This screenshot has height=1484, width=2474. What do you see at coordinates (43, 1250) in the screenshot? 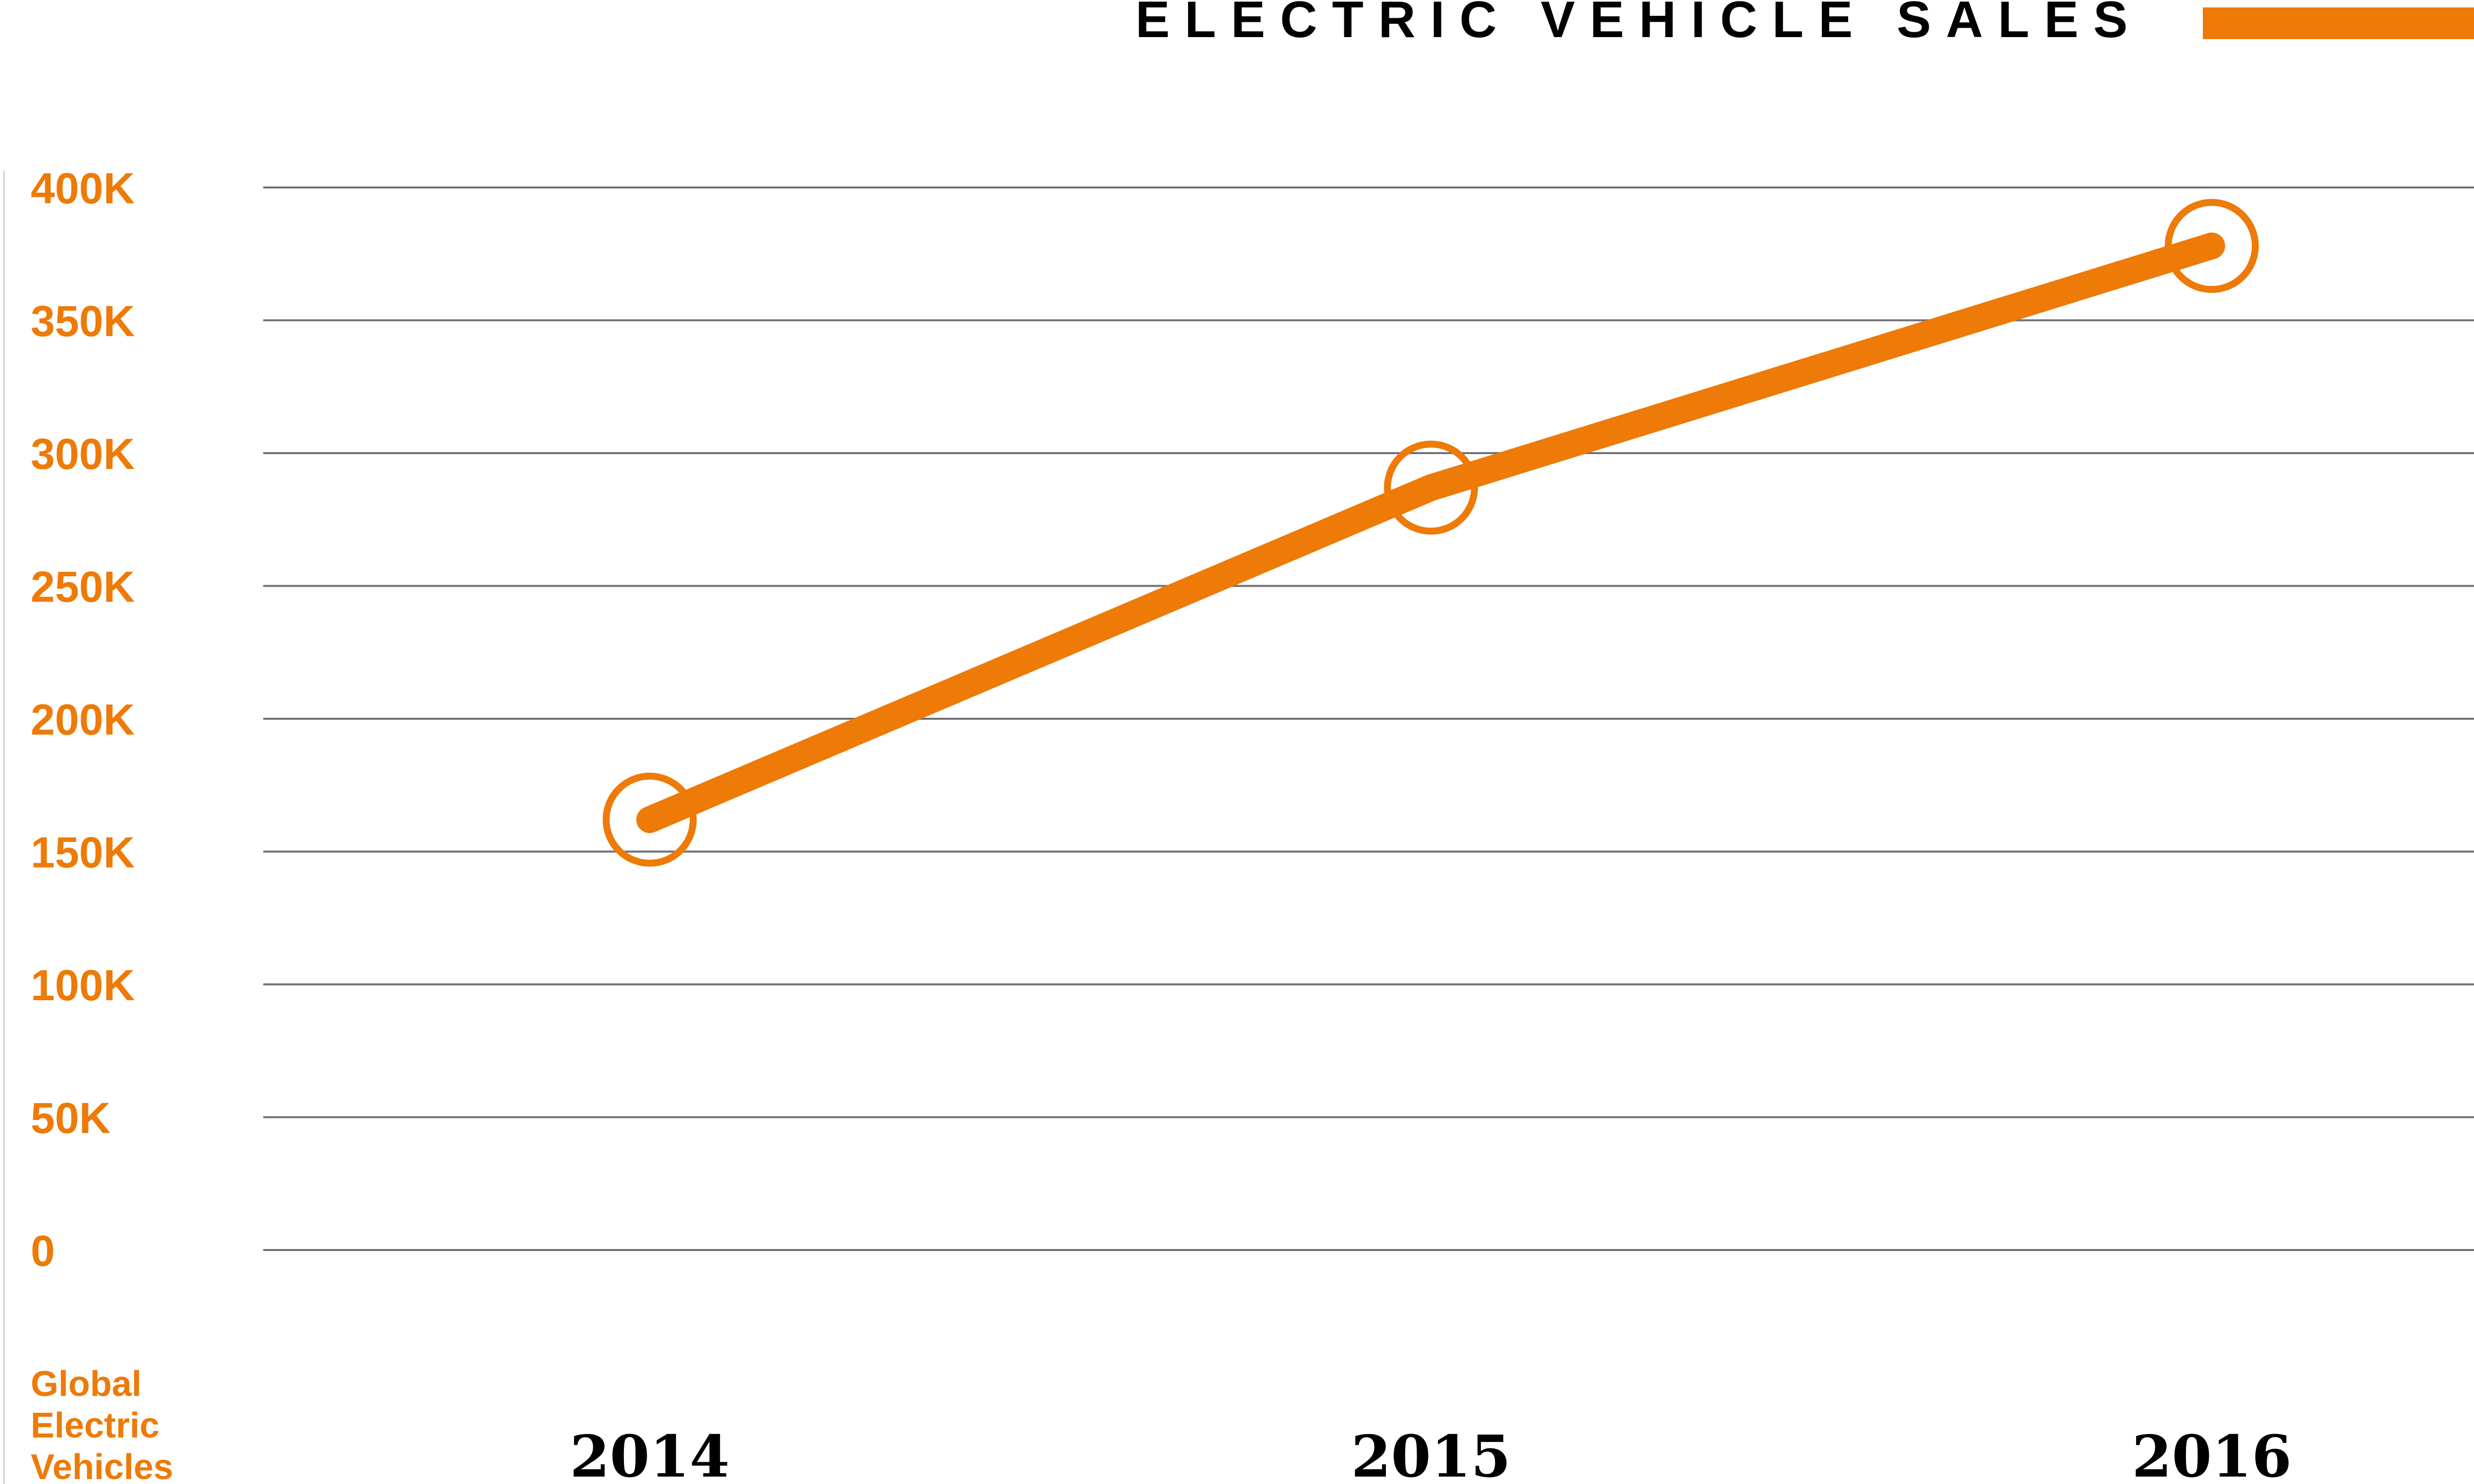
I see `y-tick-label: 0` at bounding box center [43, 1250].